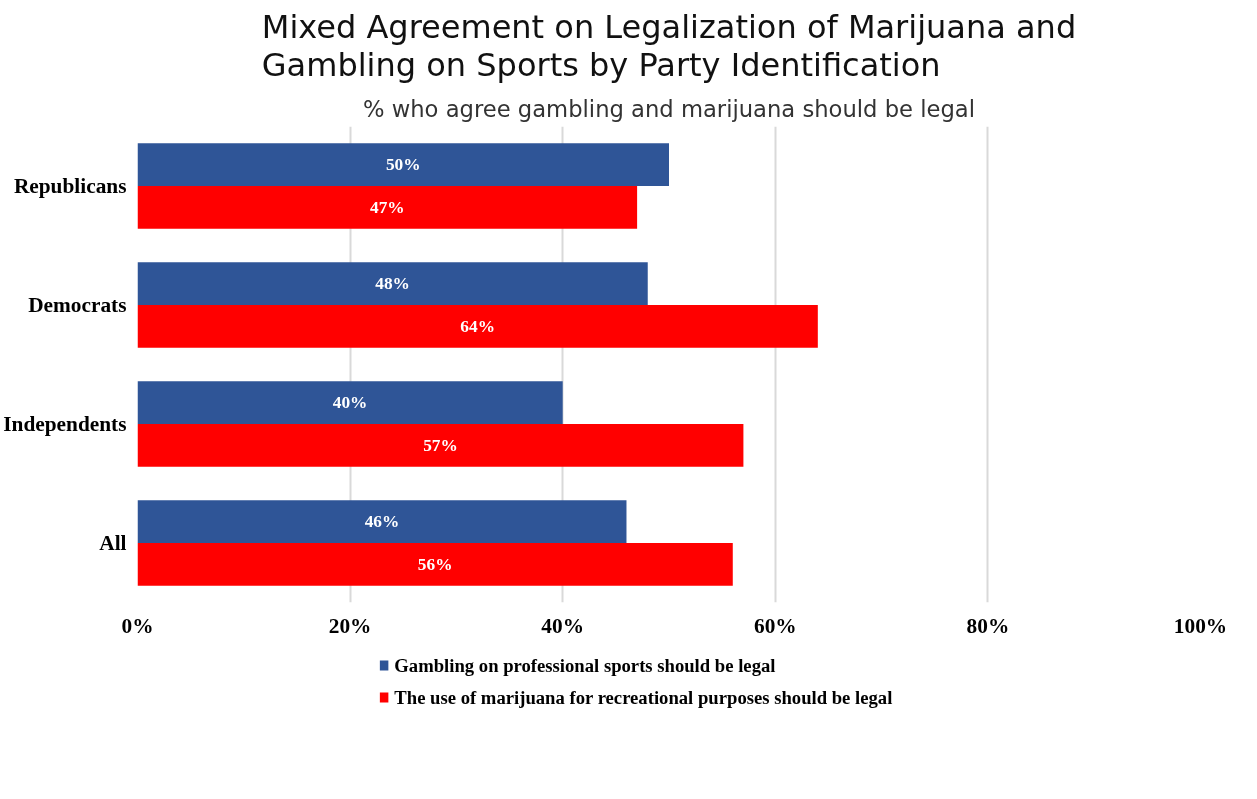 This screenshot has width=1257, height=799. Describe the element at coordinates (669, 108) in the screenshot. I see `chart-subtitle: % who agree gambling and marijuana should be legal` at that location.